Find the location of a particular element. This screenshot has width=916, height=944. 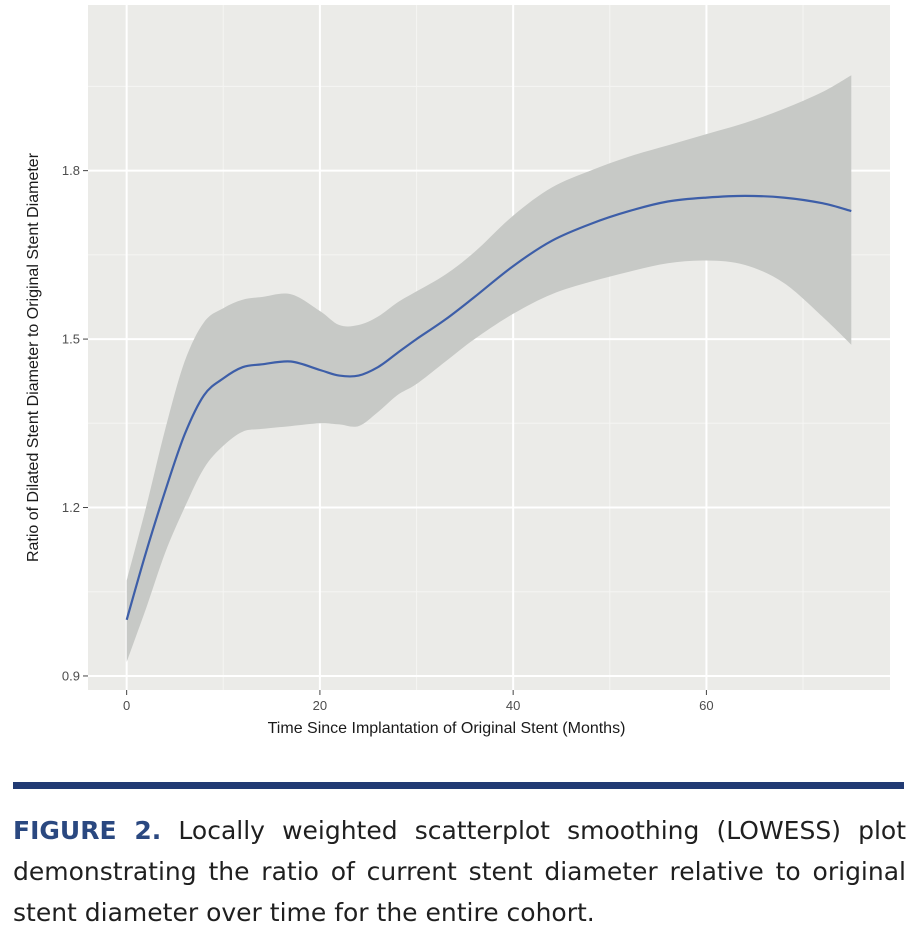

x-tick-label: 0 is located at coordinates (126, 705).